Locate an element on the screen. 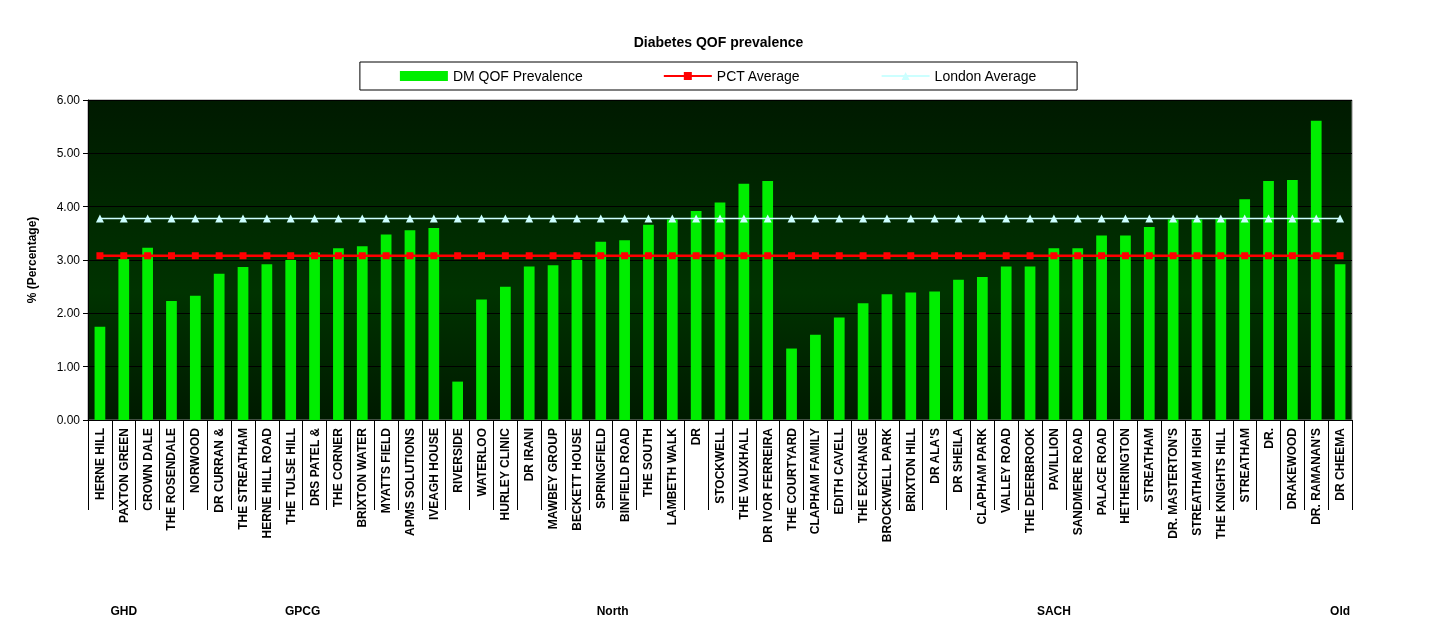  y-axis-title: % (Percentage) is located at coordinates (32, 260).